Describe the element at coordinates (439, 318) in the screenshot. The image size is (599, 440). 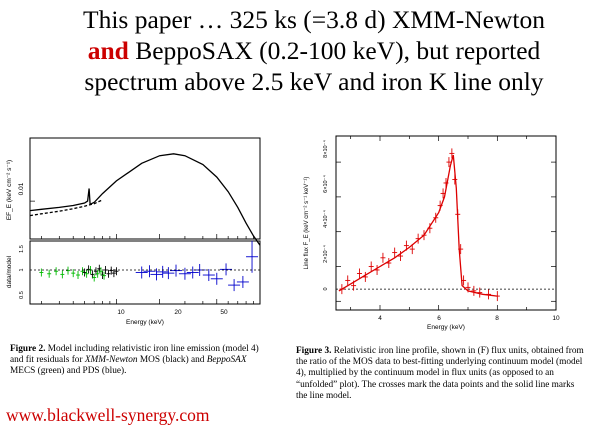
I see `fig3-xtick-6: 6` at that location.